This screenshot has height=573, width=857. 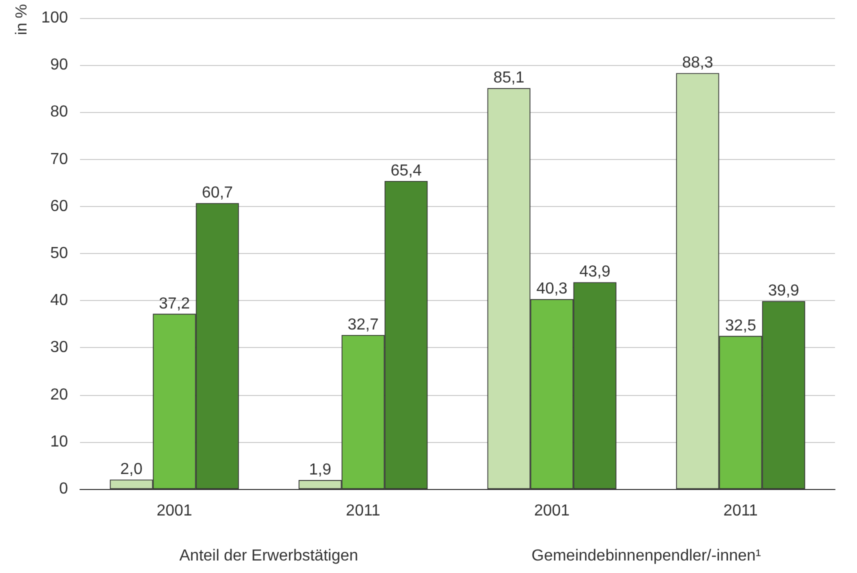 I want to click on data-label: 1,9, so click(x=320, y=470).